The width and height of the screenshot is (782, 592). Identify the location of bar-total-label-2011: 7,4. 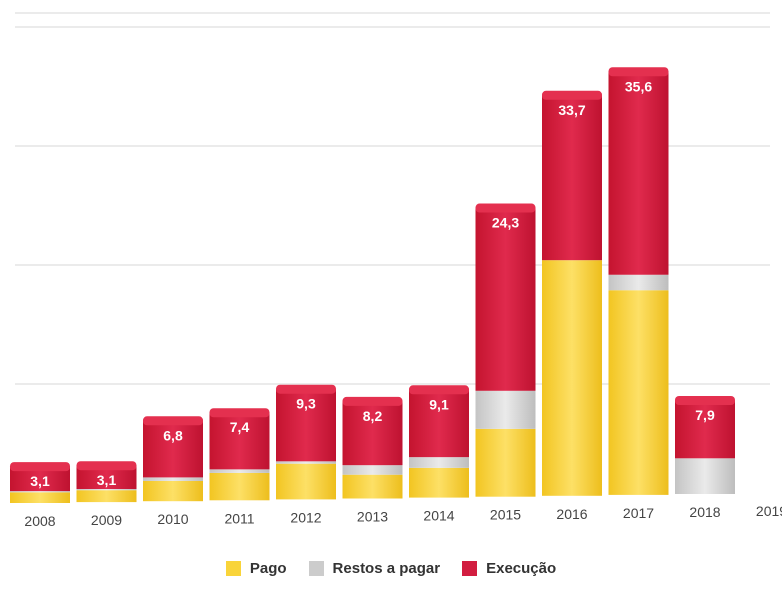
(240, 427).